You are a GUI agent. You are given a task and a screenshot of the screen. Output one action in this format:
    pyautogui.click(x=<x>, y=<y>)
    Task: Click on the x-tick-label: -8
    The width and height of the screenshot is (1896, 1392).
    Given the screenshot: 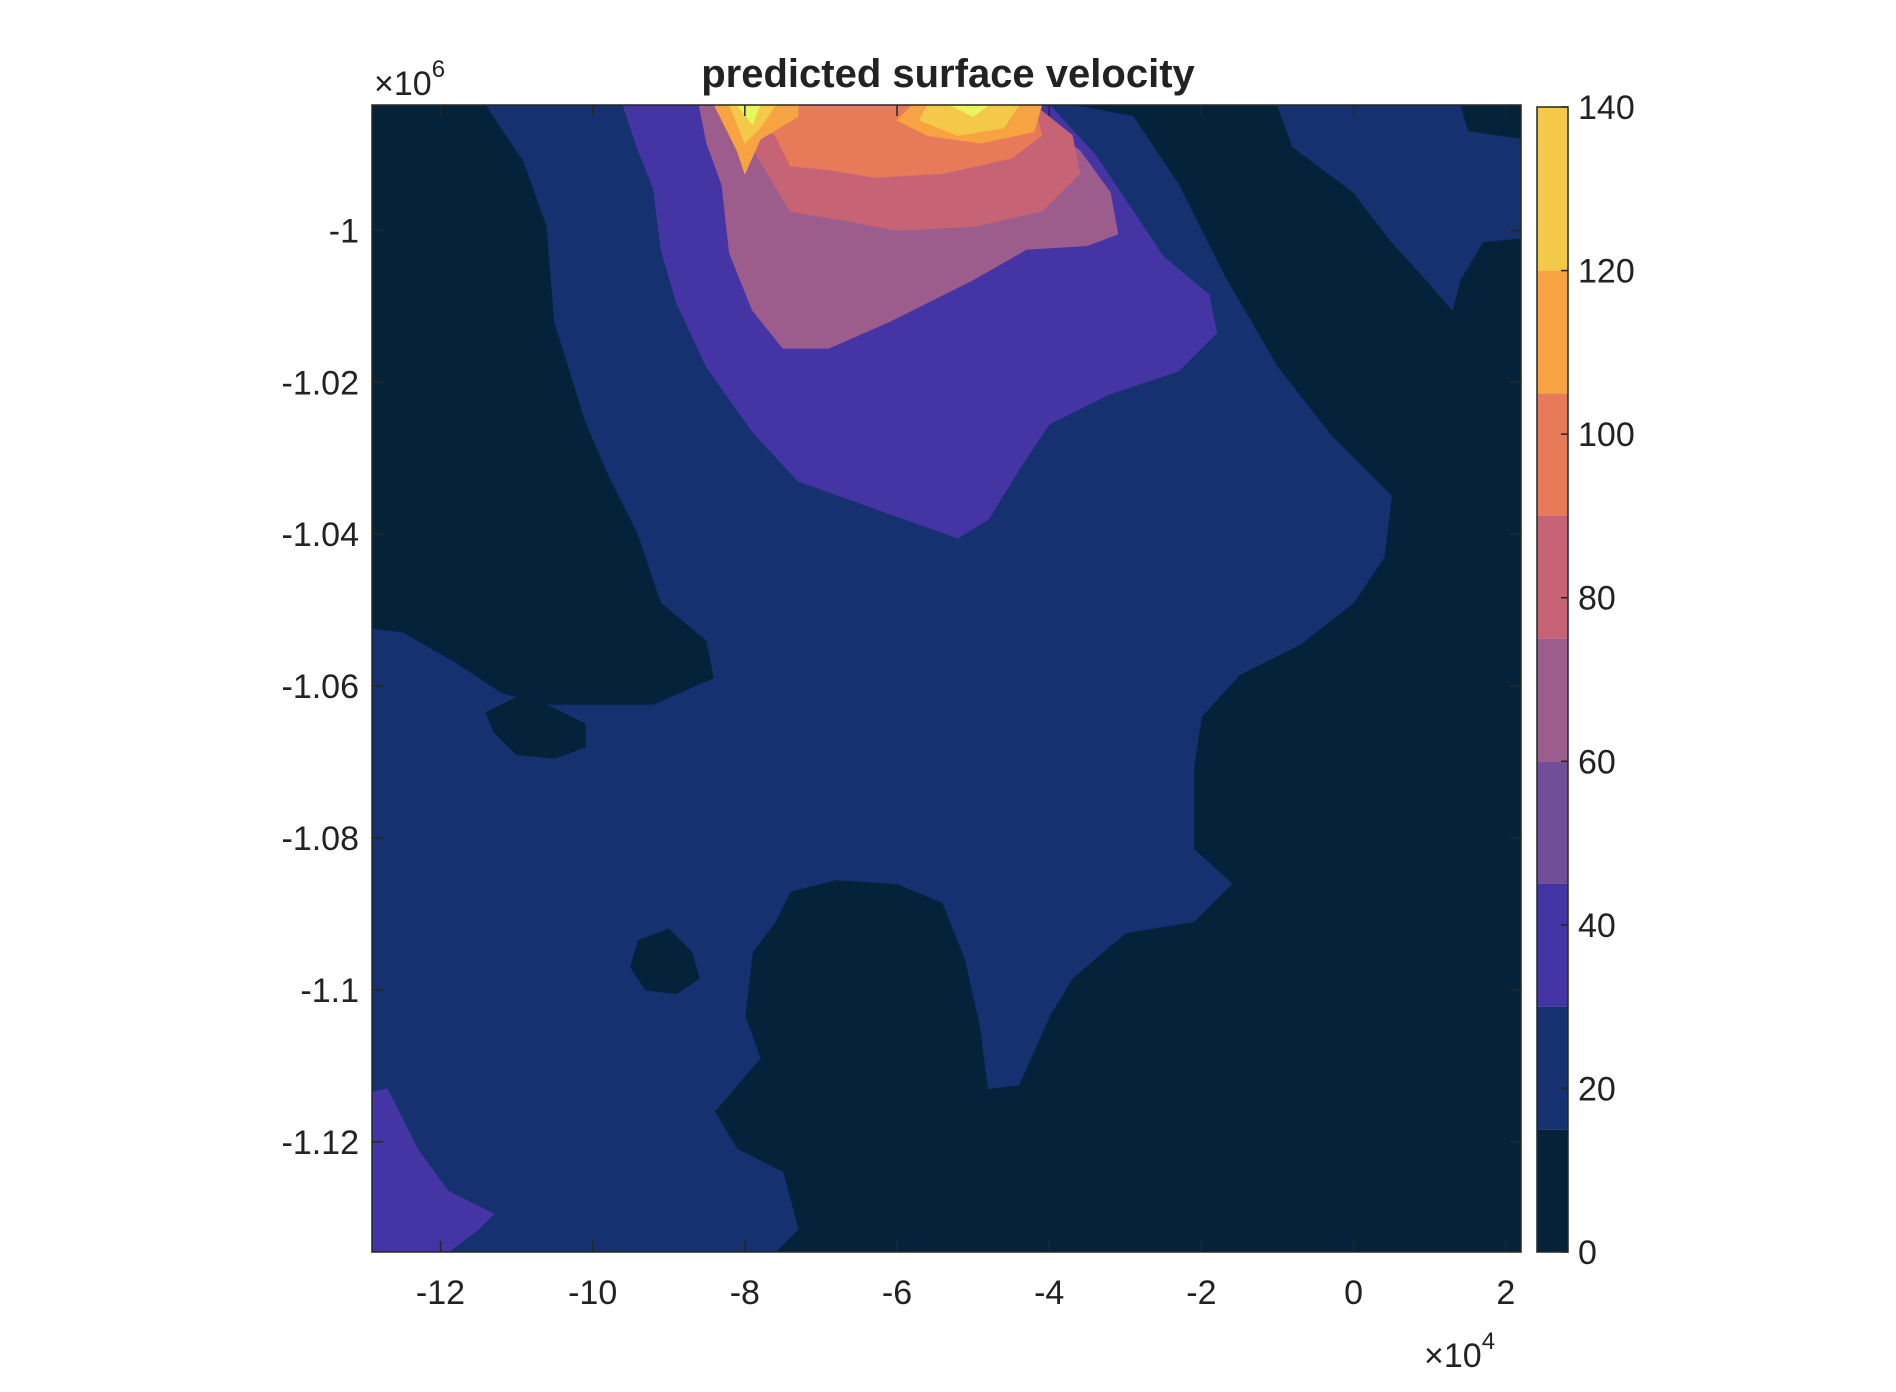 What is the action you would take?
    pyautogui.click(x=745, y=1293)
    